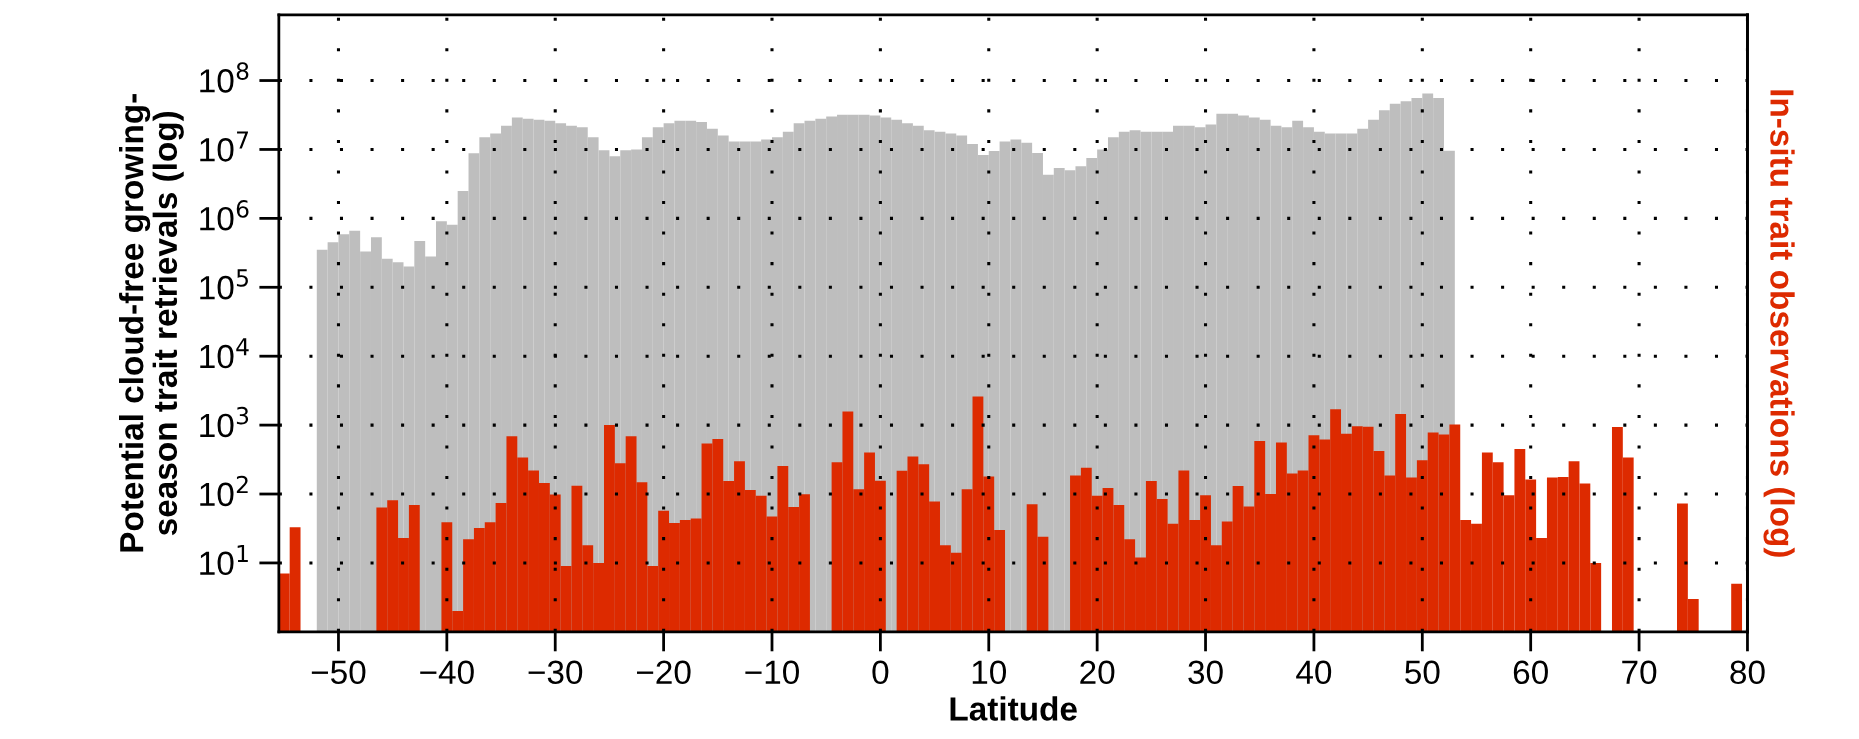 The width and height of the screenshot is (1859, 739). What do you see at coordinates (1530, 672) in the screenshot?
I see `x-tick-label: 60` at bounding box center [1530, 672].